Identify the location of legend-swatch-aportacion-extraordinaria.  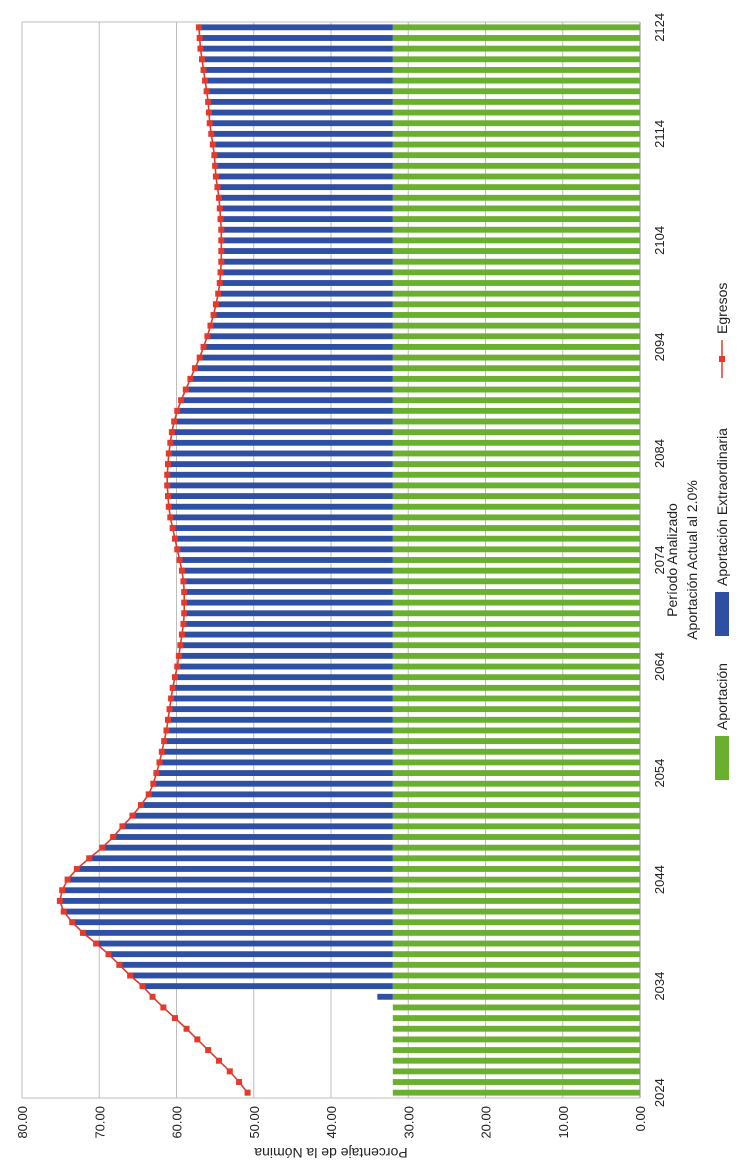
(722, 614).